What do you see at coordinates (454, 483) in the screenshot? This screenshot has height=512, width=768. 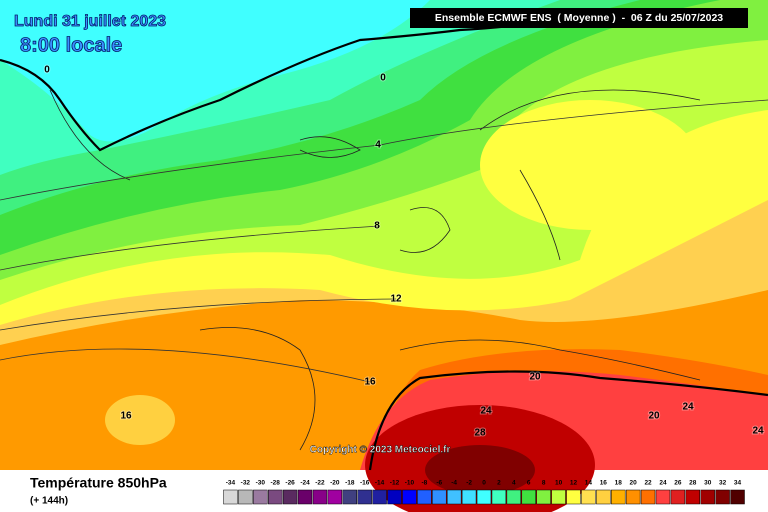 I see `legend-tick-label: -4` at bounding box center [454, 483].